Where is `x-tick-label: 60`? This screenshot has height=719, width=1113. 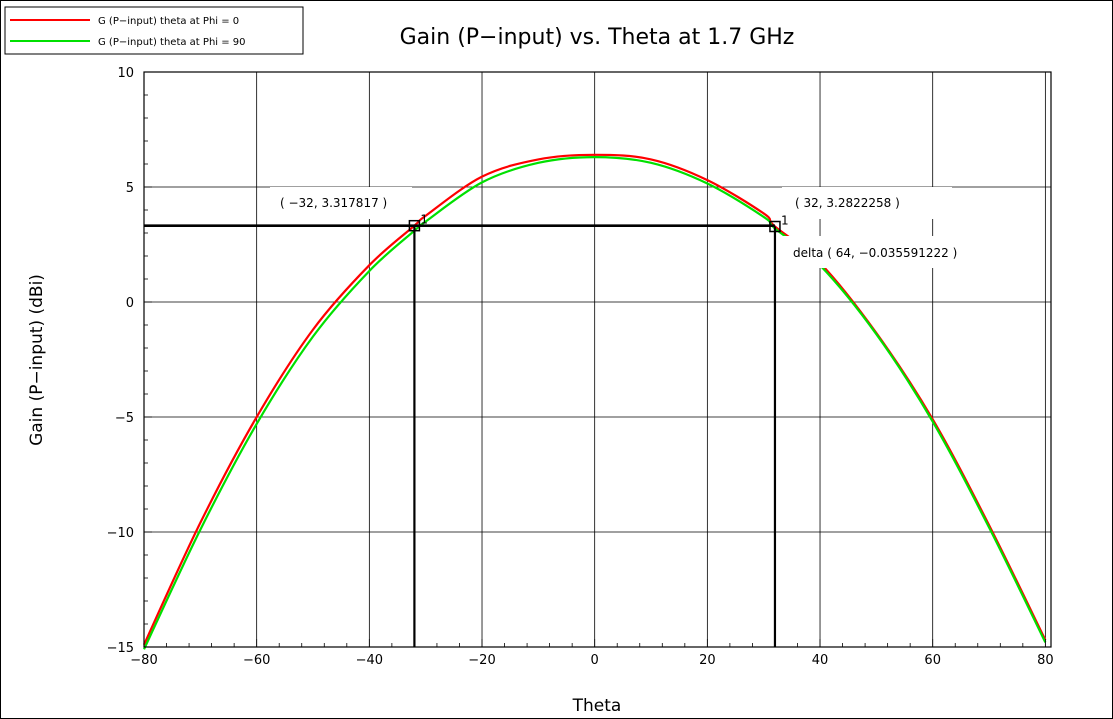 x-tick-label: 60 is located at coordinates (932, 660).